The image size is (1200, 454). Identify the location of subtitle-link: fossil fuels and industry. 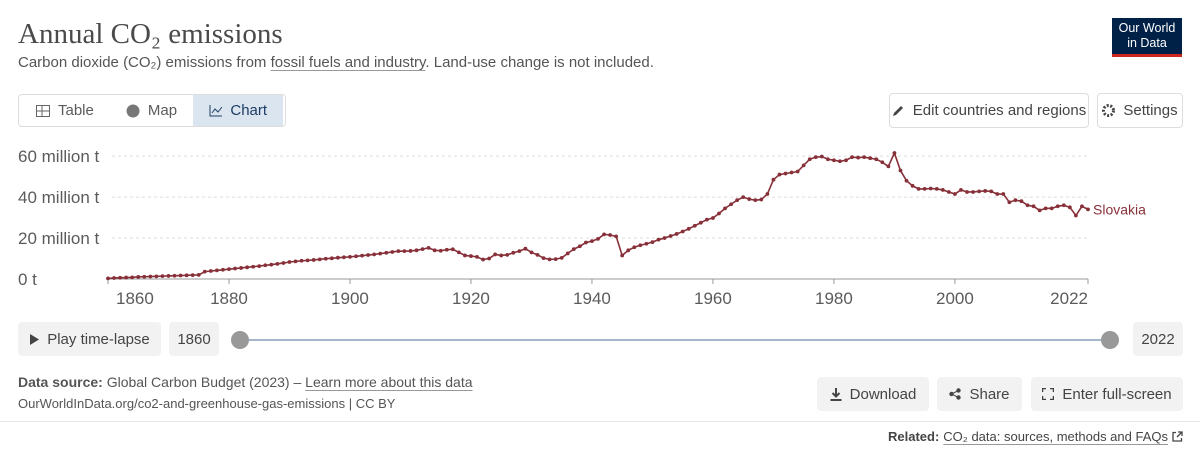
(348, 62).